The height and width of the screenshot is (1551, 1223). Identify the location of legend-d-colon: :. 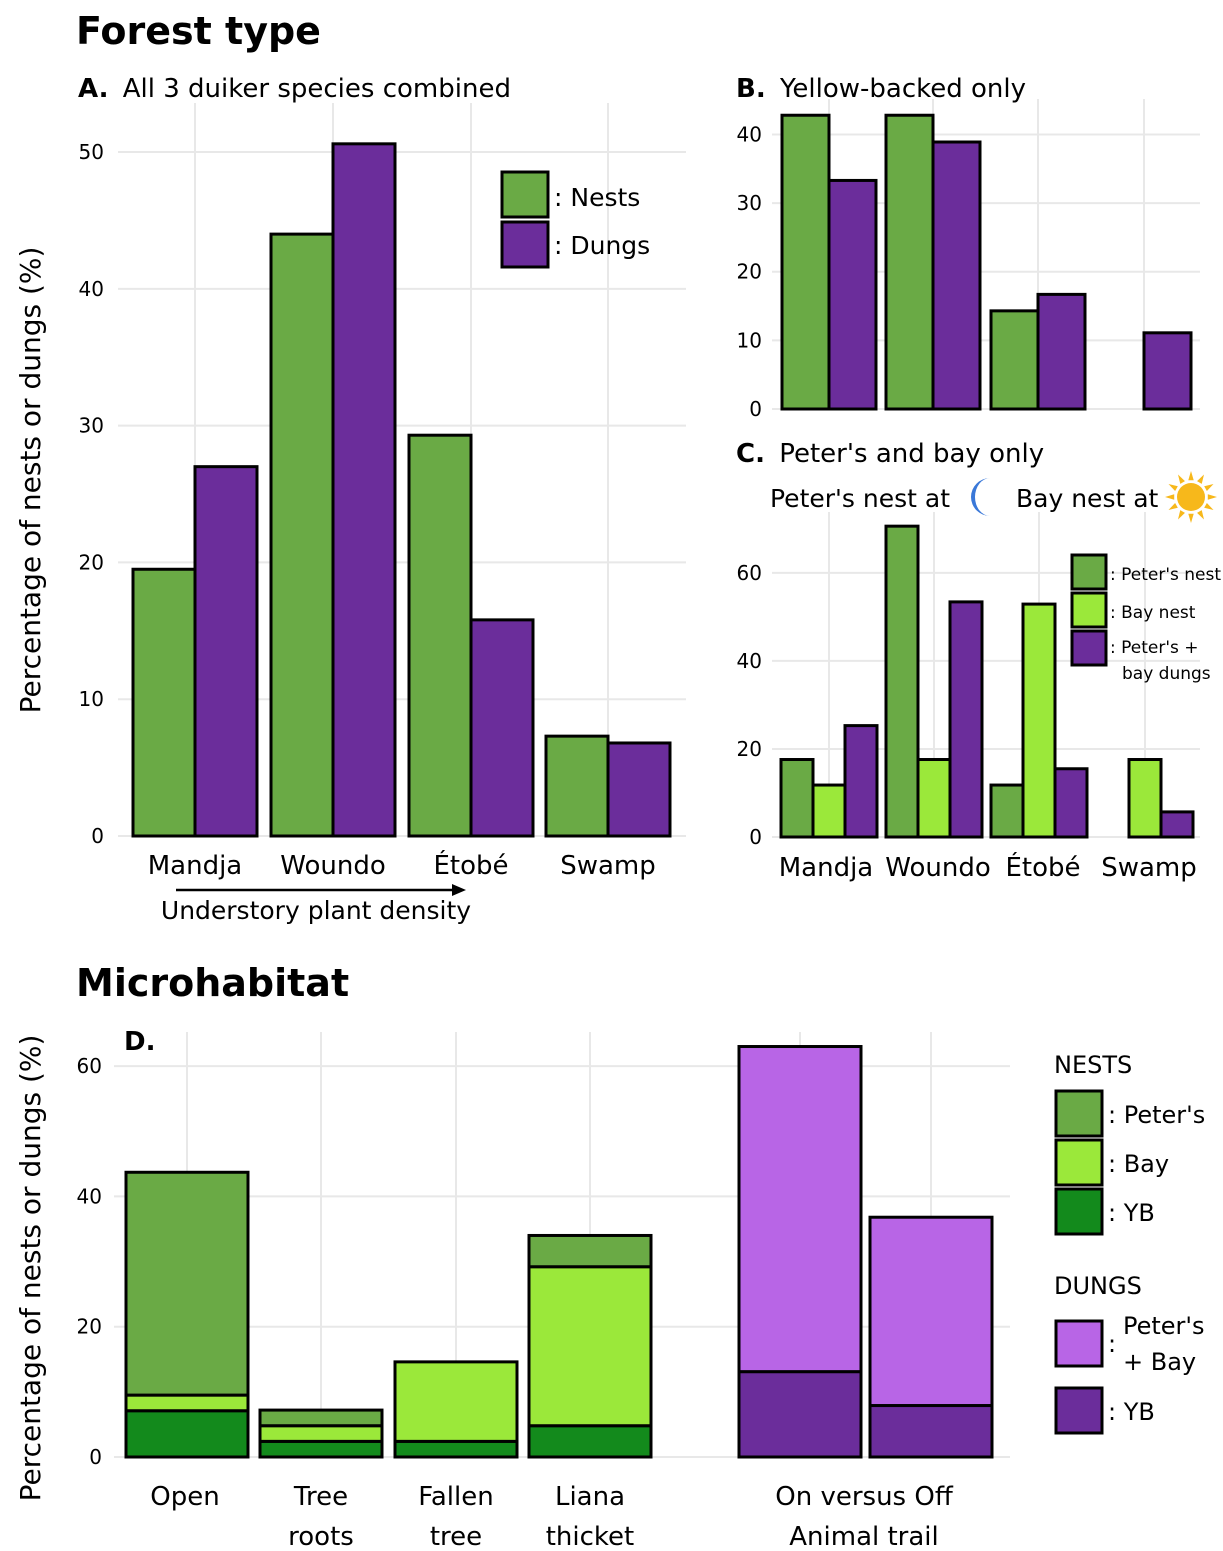
(1112, 1344).